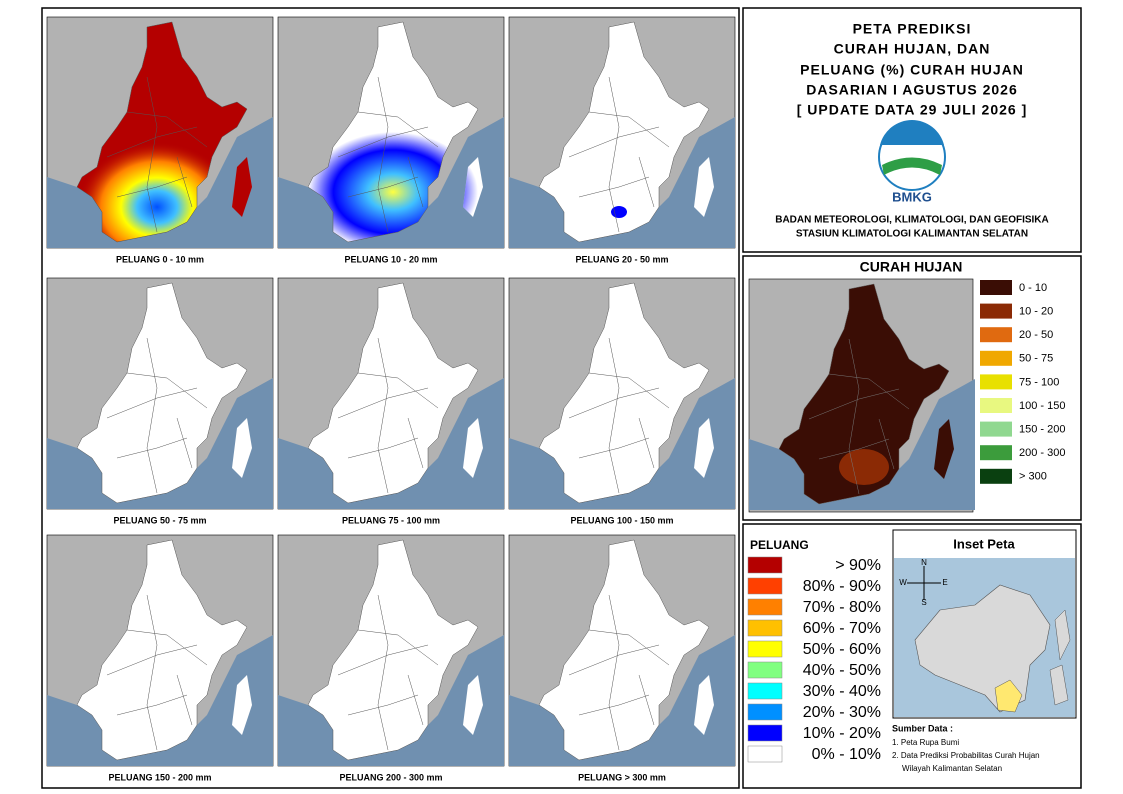 Image resolution: width=1123 pixels, height=794 pixels. I want to click on legend-label: 0% - 10%, so click(846, 754).